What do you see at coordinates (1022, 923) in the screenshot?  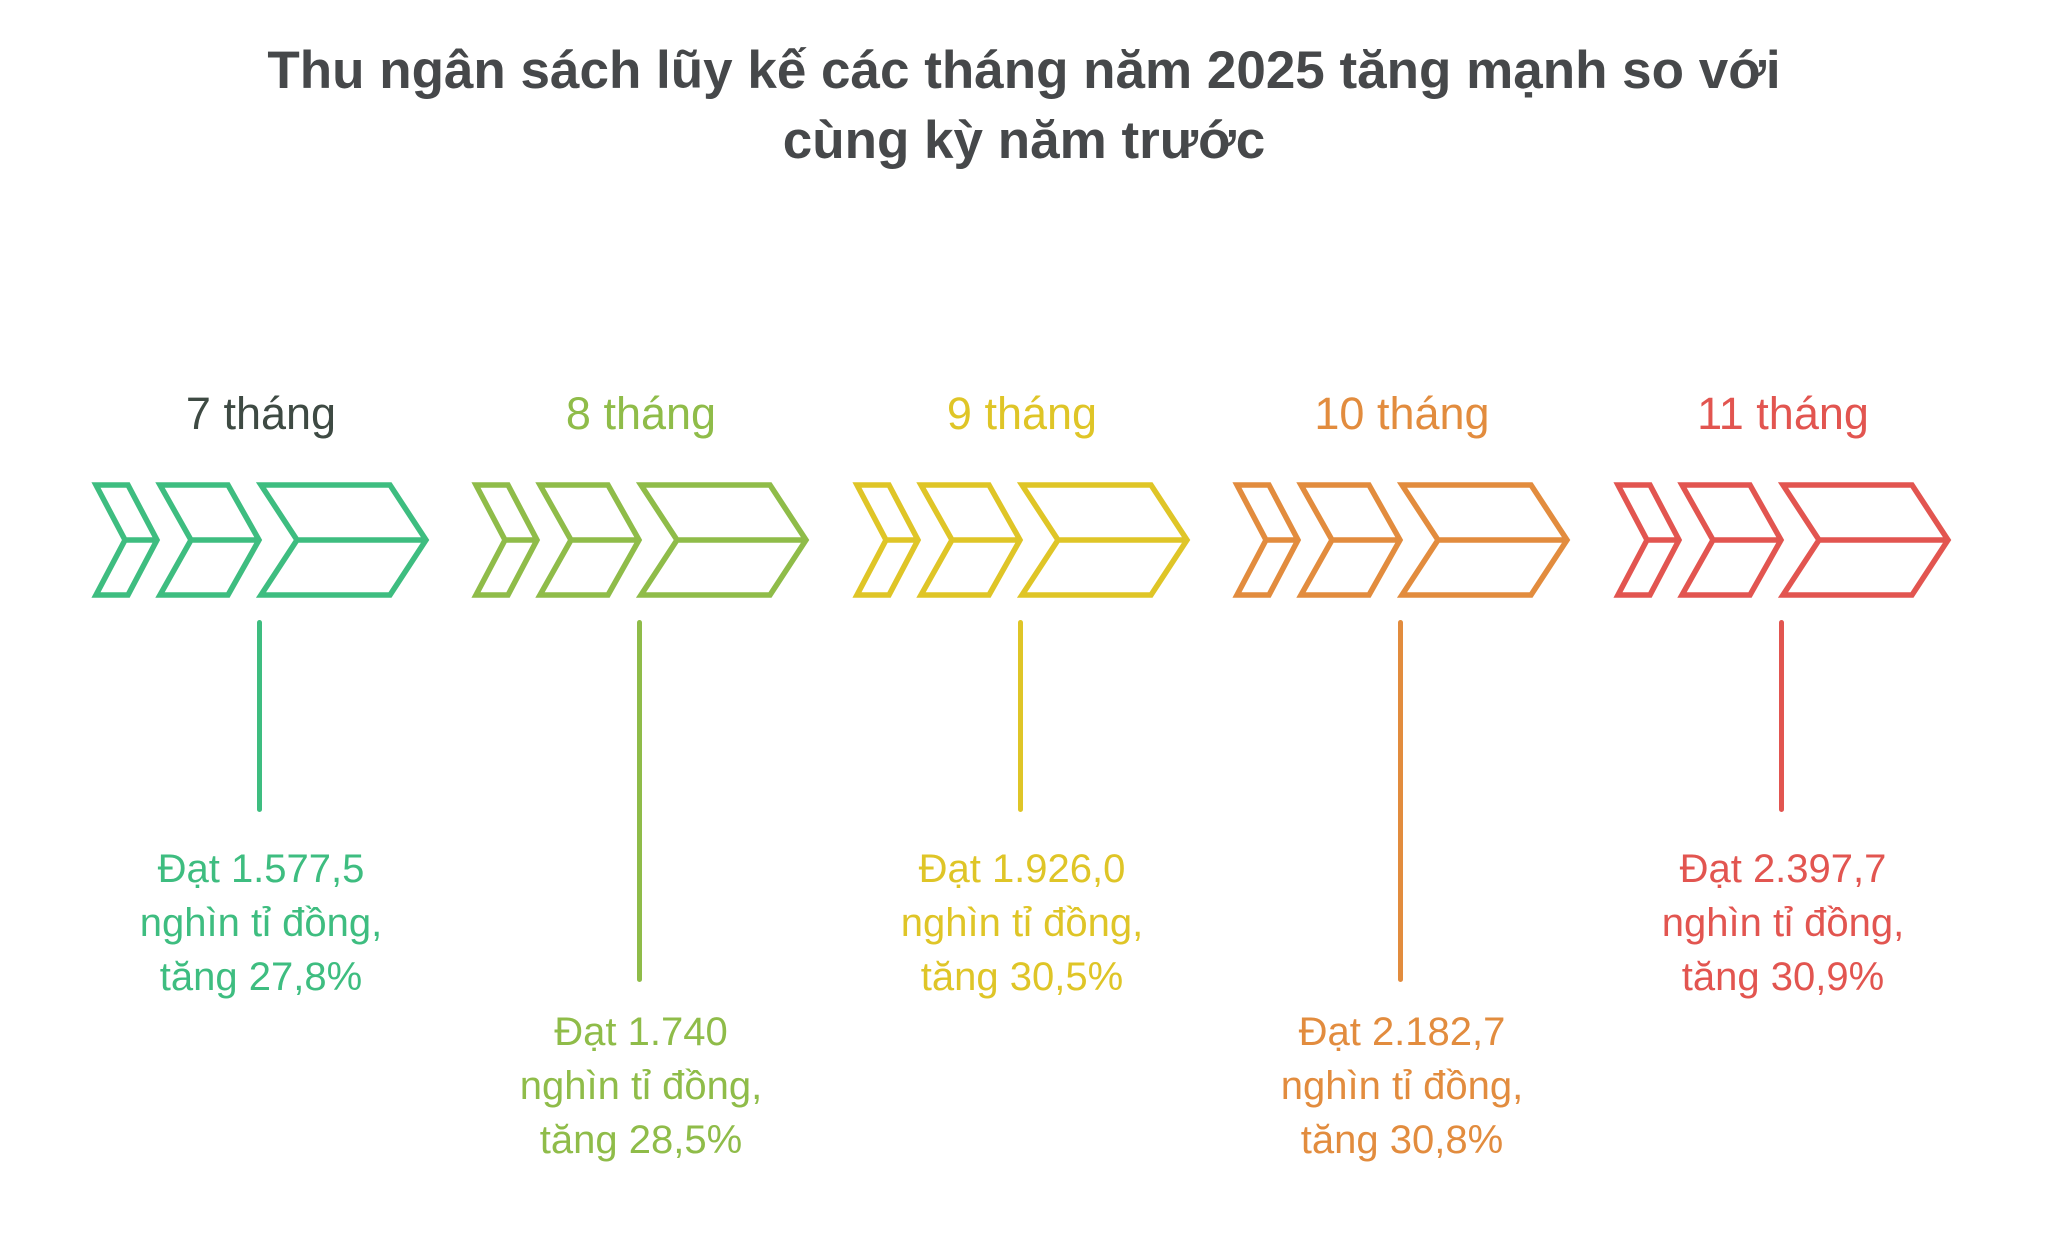 I see `value-label: Đạt 1.926,0 nghìn tỉ đồng, tăng 30,5%` at bounding box center [1022, 923].